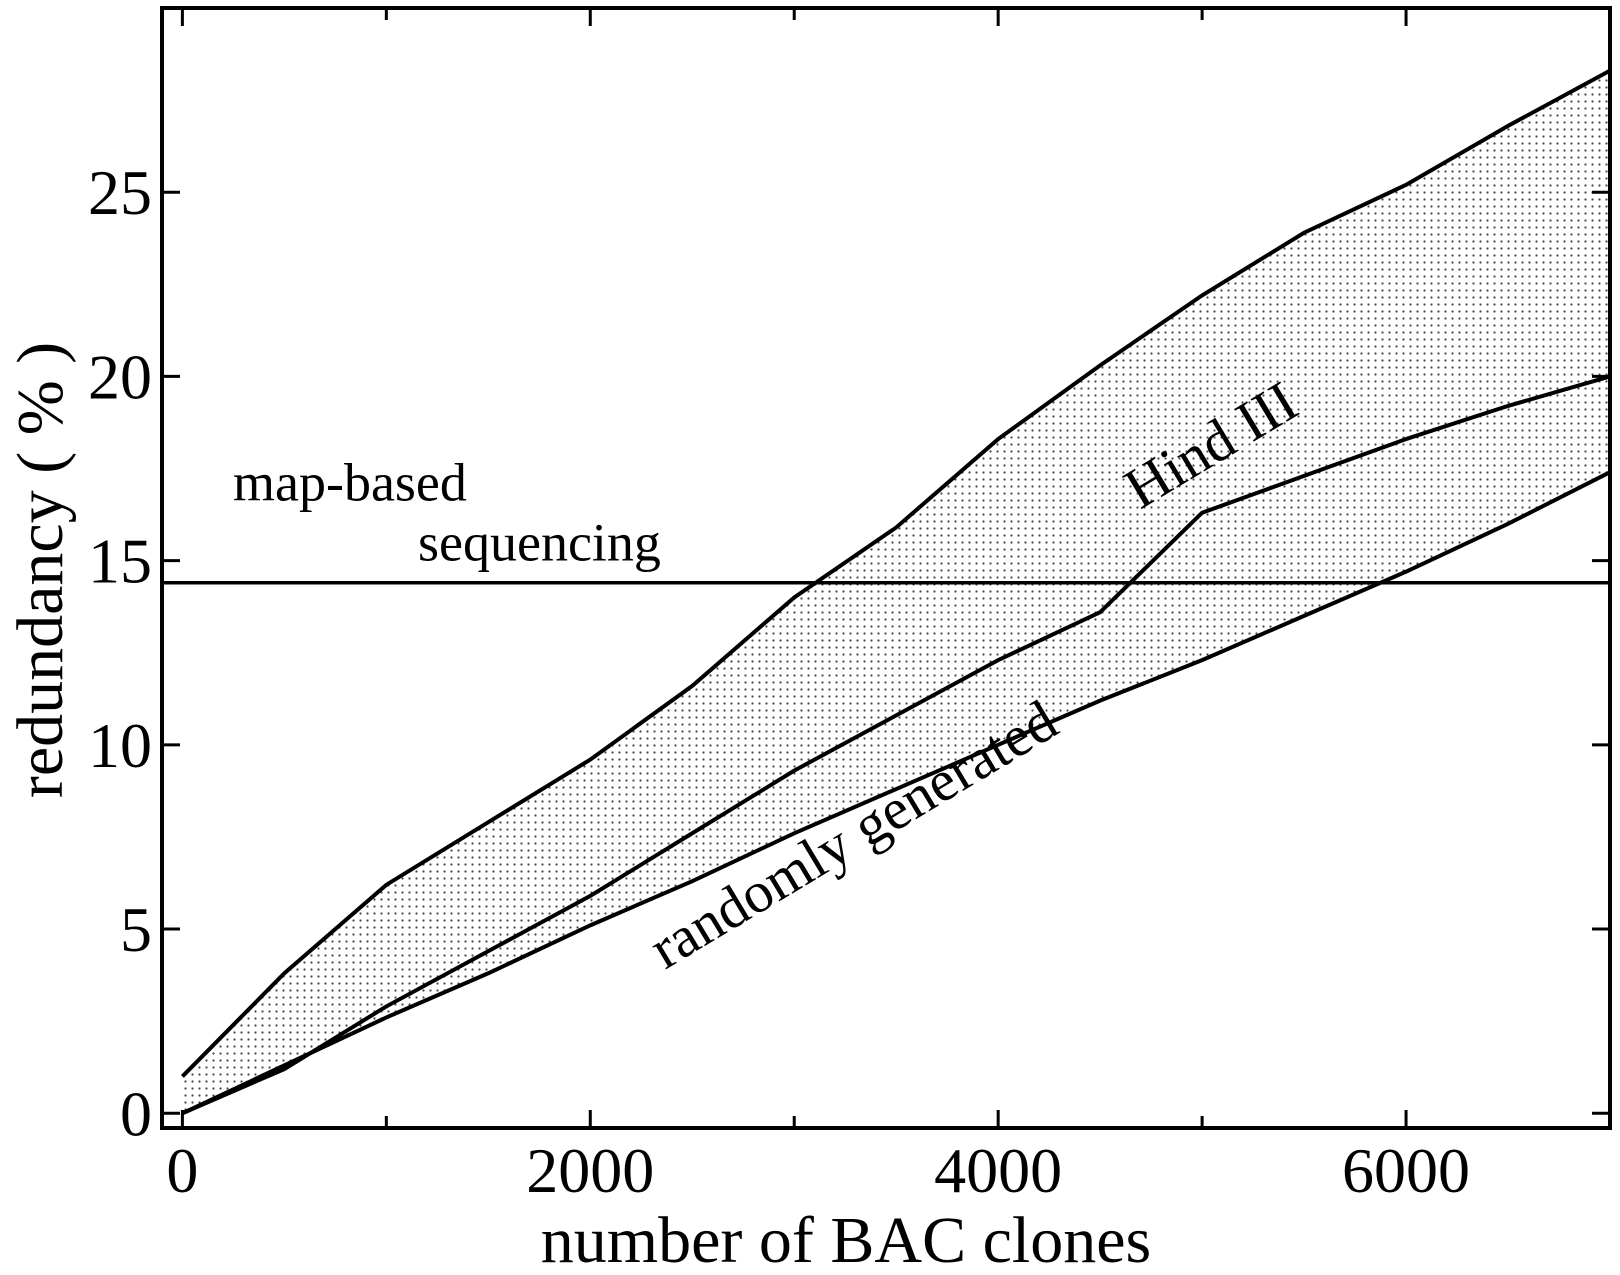 The width and height of the screenshot is (1620, 1275). What do you see at coordinates (539, 543) in the screenshot?
I see `annotation: sequencing` at bounding box center [539, 543].